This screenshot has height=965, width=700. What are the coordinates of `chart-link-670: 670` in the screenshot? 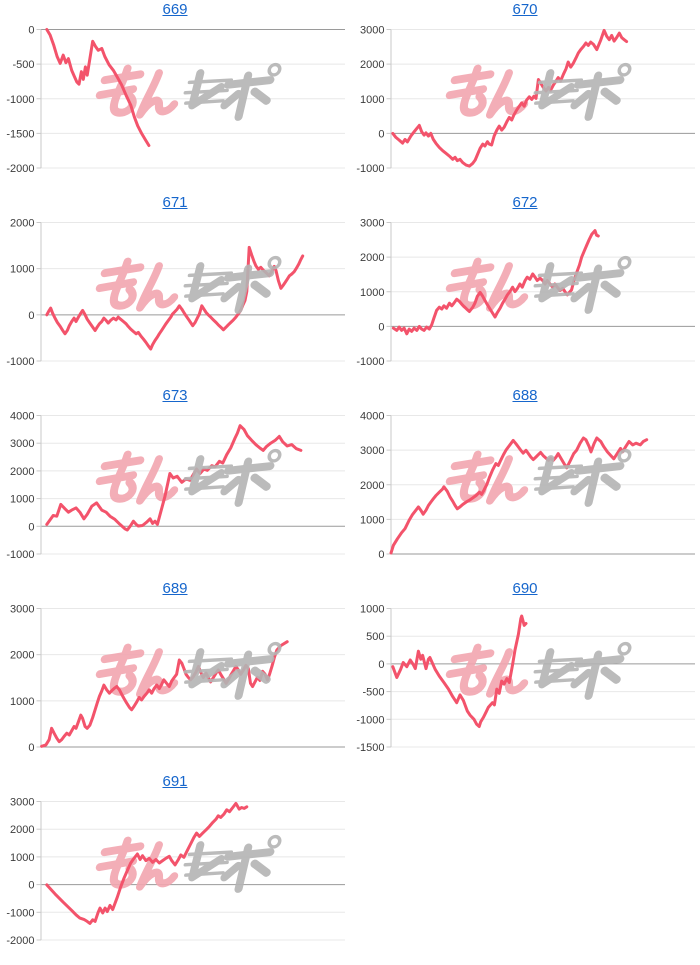 It's located at (525, 9).